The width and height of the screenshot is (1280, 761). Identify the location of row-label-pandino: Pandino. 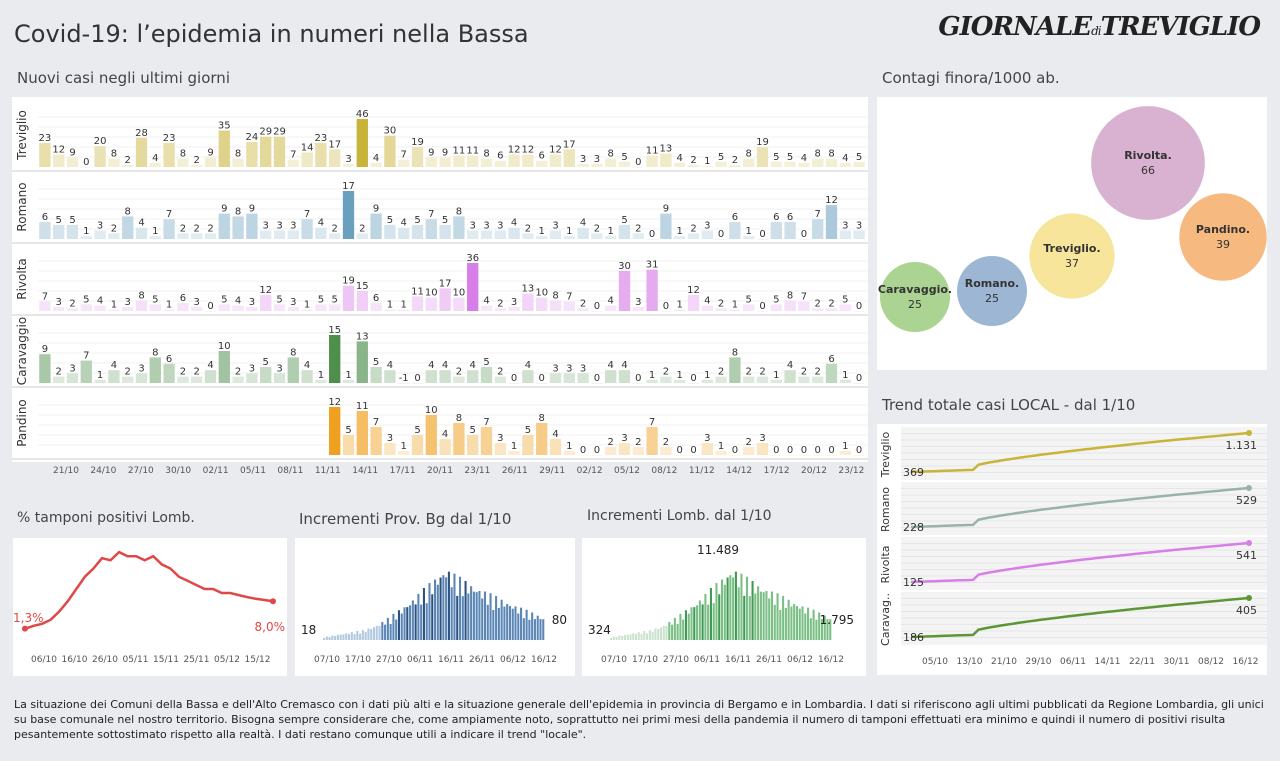
(22, 423).